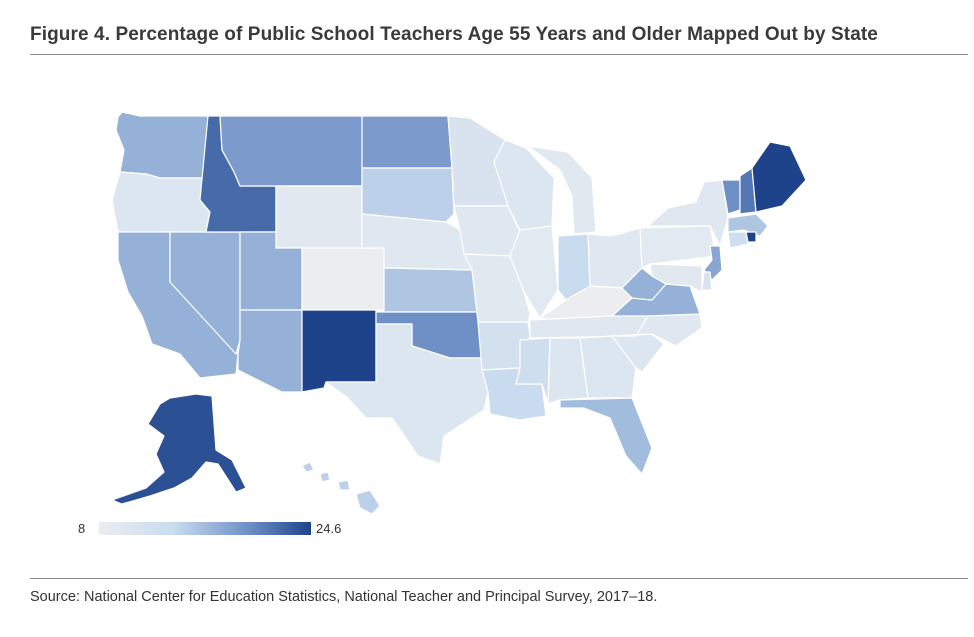 Image resolution: width=974 pixels, height=637 pixels. I want to click on state-wyoming: Wyoming, so click(319, 217).